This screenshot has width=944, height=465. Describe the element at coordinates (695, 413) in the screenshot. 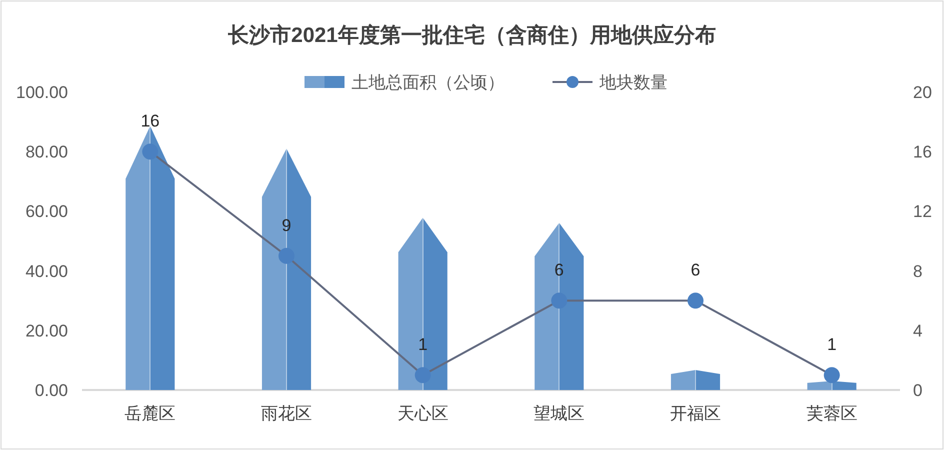

I see `x-tick-label: 开福区` at that location.